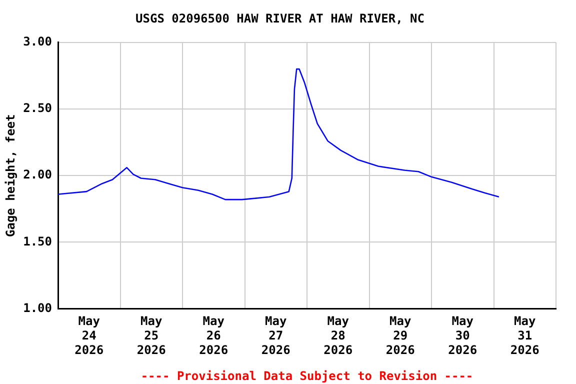 The image size is (576, 384). I want to click on x-tick-label: May 27 2026, so click(275, 335).